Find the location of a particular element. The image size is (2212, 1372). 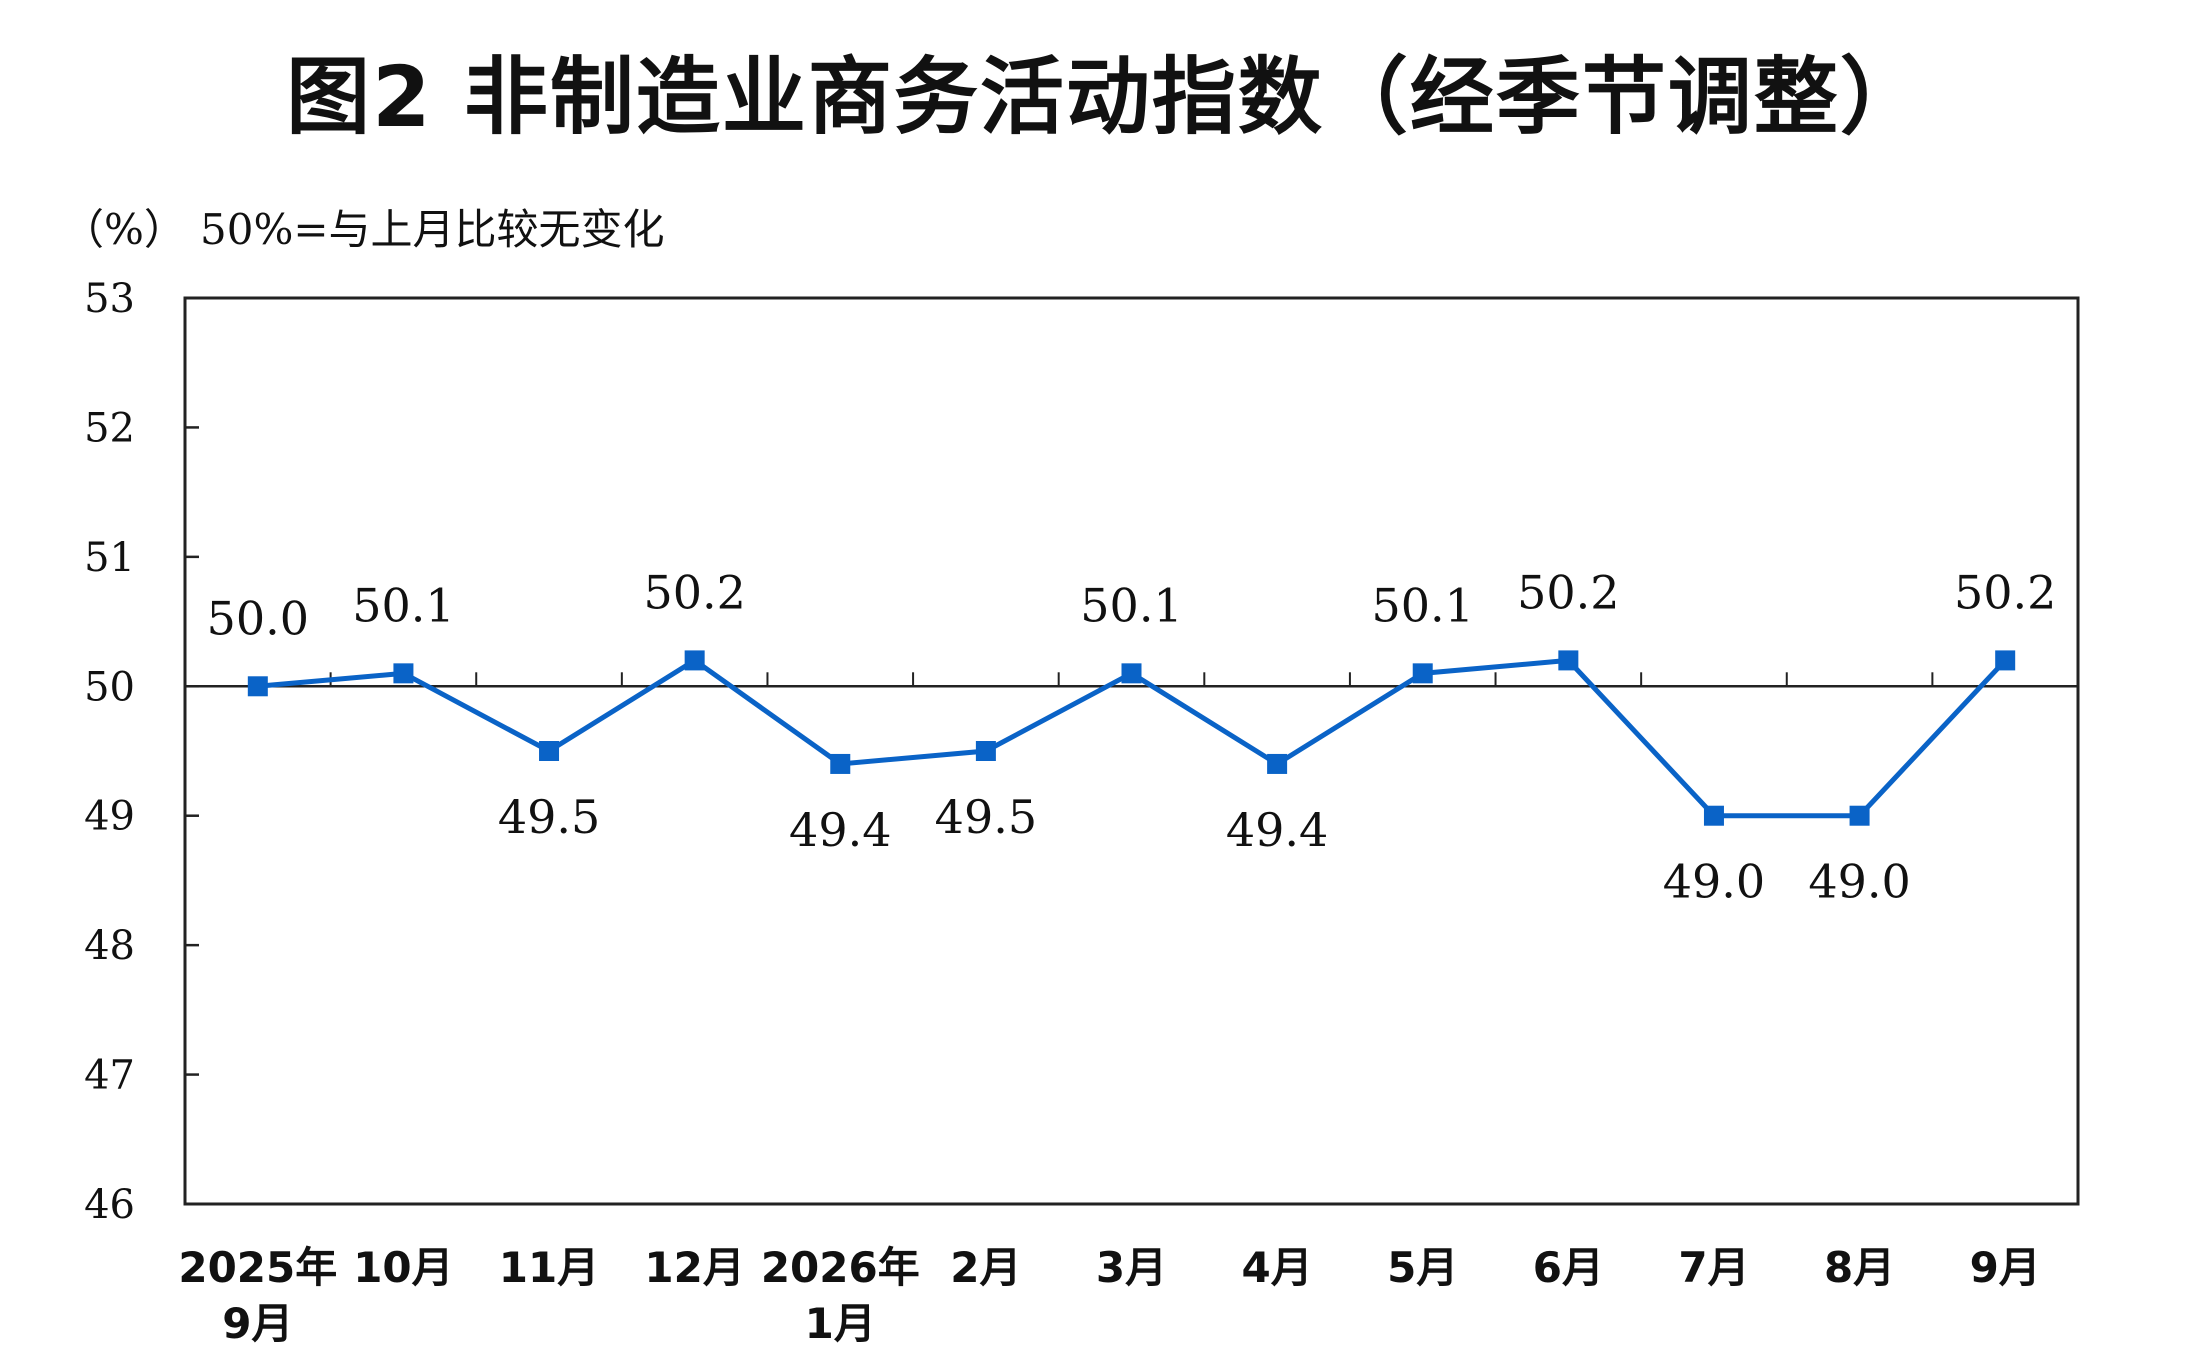

data-label-11: 49.0 is located at coordinates (1859, 882).